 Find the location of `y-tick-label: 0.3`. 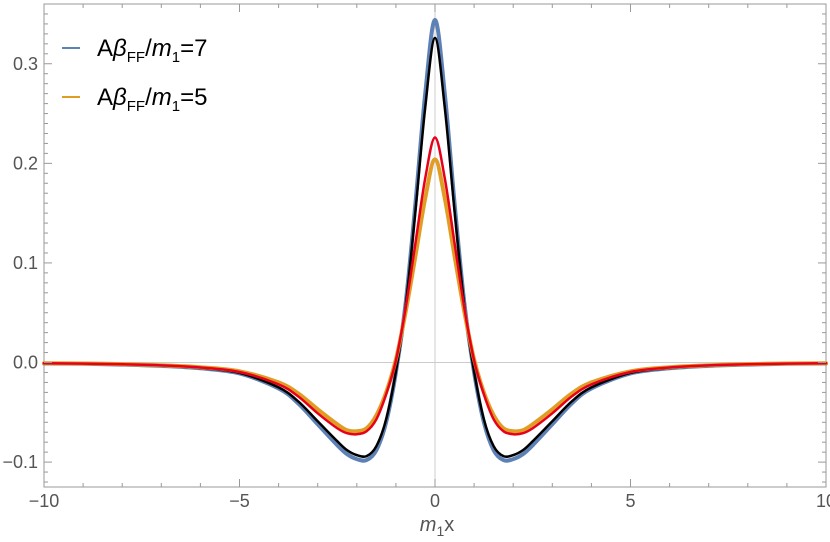

y-tick-label: 0.3 is located at coordinates (25, 64).